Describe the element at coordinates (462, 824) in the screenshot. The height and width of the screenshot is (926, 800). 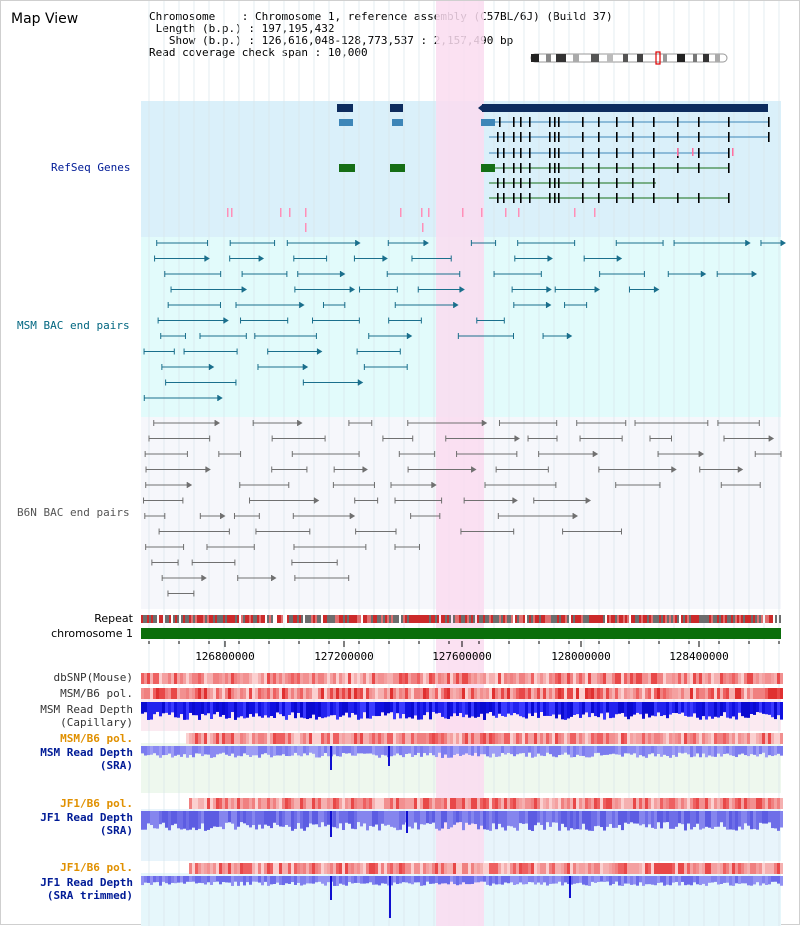
I see `jf1-depth-sra-track` at that location.